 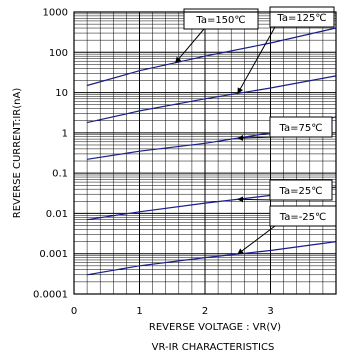 What do you see at coordinates (57, 214) in the screenshot?
I see `y-tick-label: 0.01` at bounding box center [57, 214].